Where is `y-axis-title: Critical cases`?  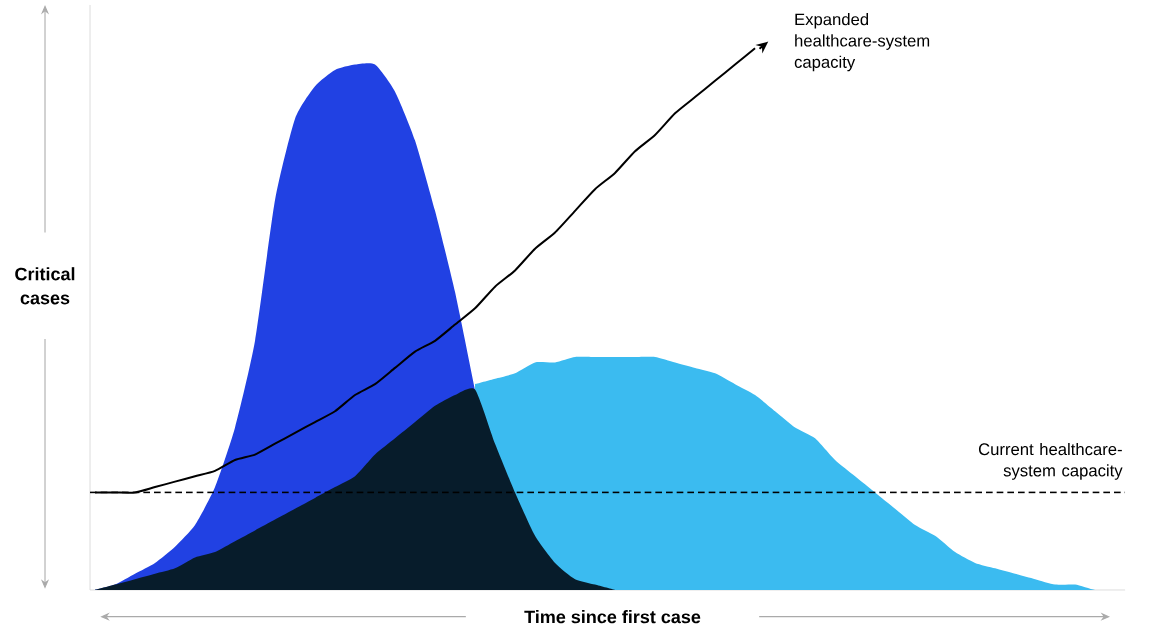
y-axis-title: Critical cases is located at coordinates (45, 286).